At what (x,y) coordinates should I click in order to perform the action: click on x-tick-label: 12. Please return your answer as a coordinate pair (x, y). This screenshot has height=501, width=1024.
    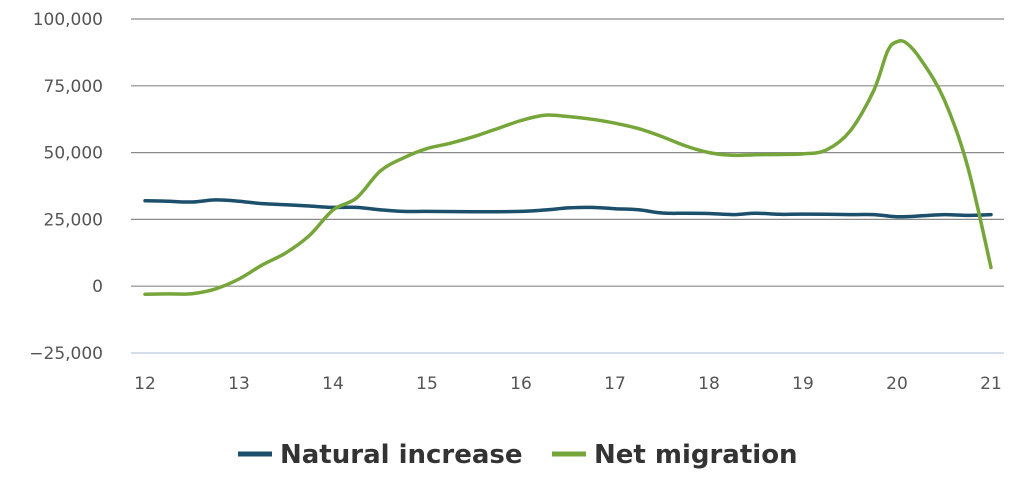
    Looking at the image, I should click on (145, 384).